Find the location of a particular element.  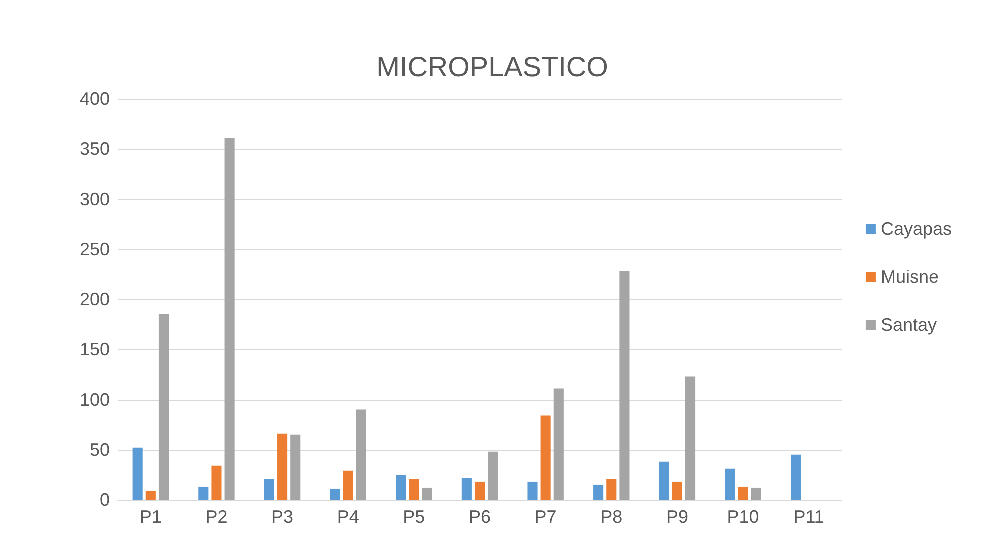

y-tick-label: 0 is located at coordinates (105, 500).